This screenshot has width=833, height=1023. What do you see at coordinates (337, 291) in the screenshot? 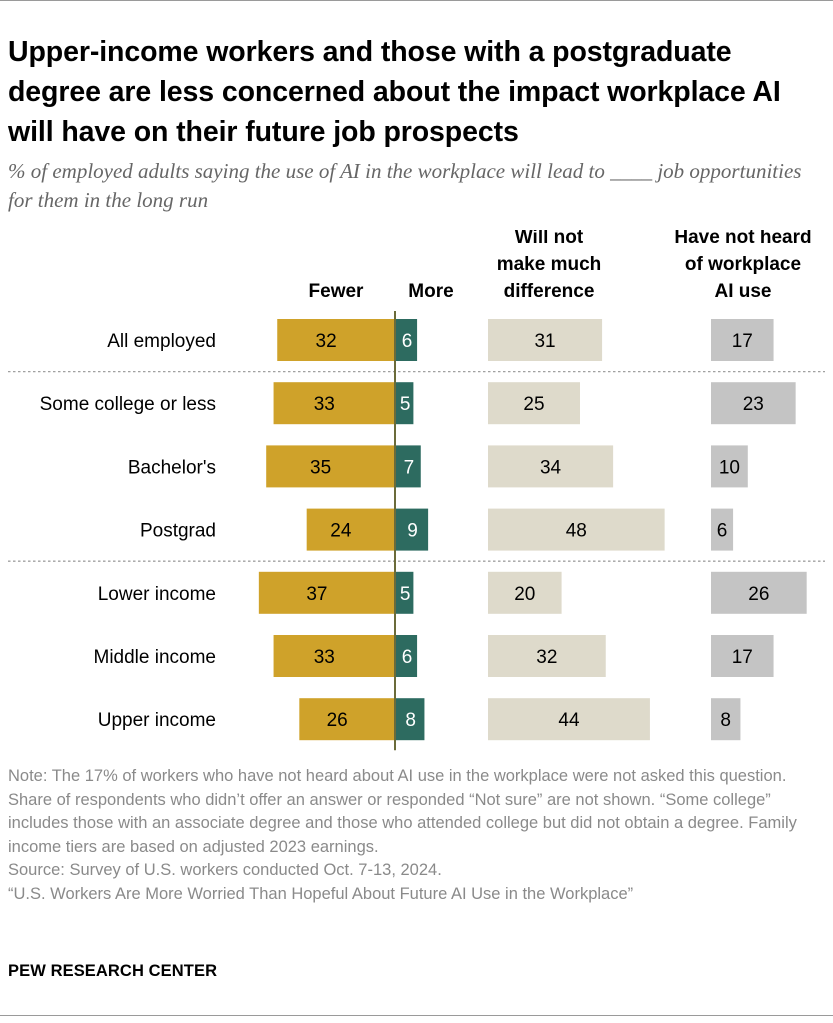
I see `series-header-label: Fewer` at bounding box center [337, 291].